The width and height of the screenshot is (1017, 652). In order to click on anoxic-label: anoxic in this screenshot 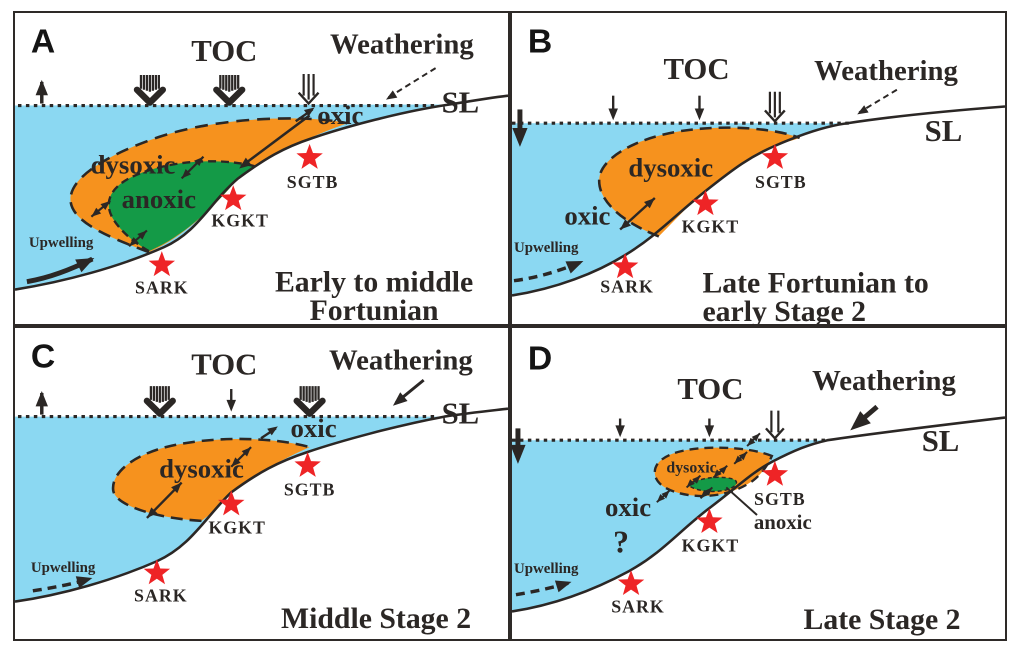, I will do `click(159, 199)`.